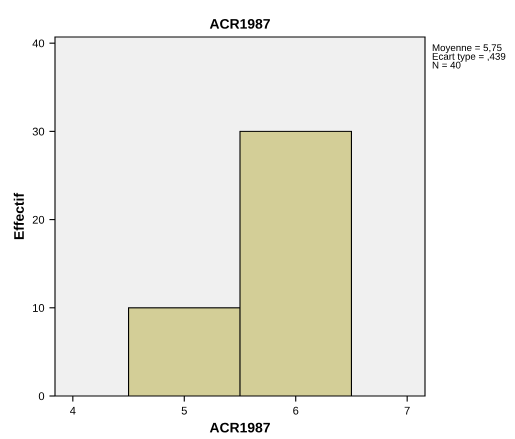  Describe the element at coordinates (469, 56) in the screenshot. I see `text: Moyenne = 5,75 Ecart type = ,439 N = 40` at that location.